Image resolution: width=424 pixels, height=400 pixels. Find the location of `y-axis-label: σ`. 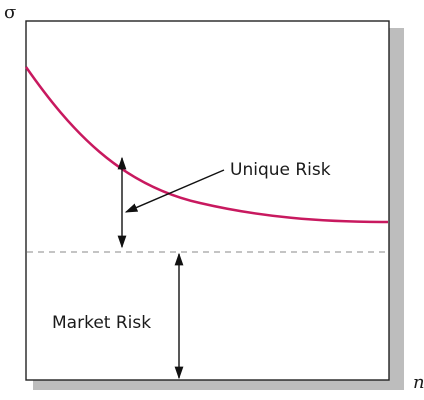

y-axis-label: σ is located at coordinates (10, 12).